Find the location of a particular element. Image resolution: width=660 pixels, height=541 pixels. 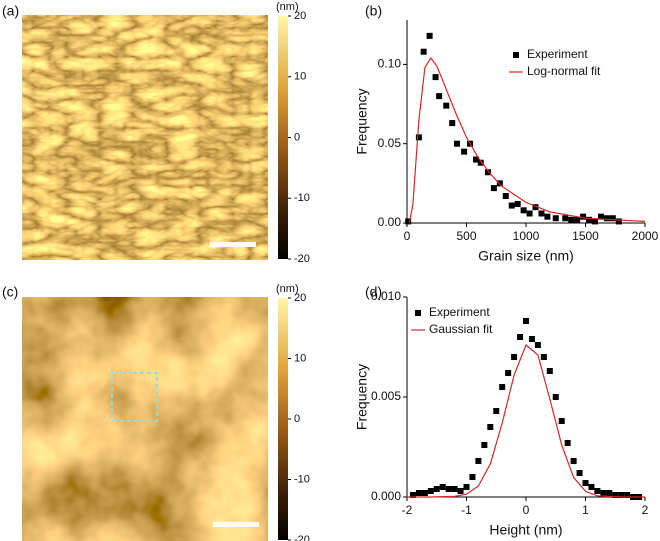

y-tick-label: 0.00 is located at coordinates (390, 222).